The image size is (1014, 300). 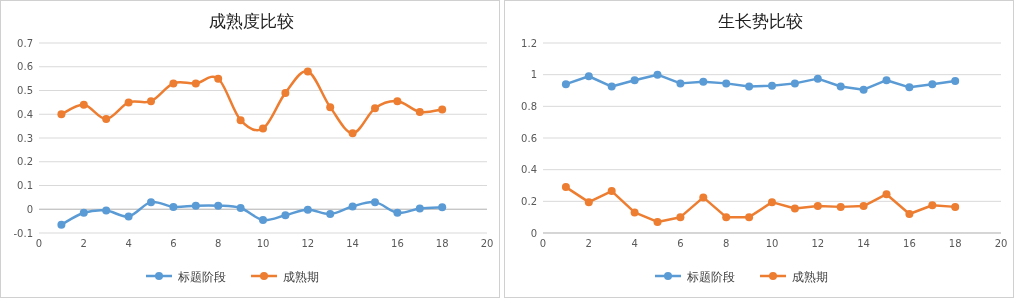 I want to click on x-tick-label: 4, so click(x=634, y=243).